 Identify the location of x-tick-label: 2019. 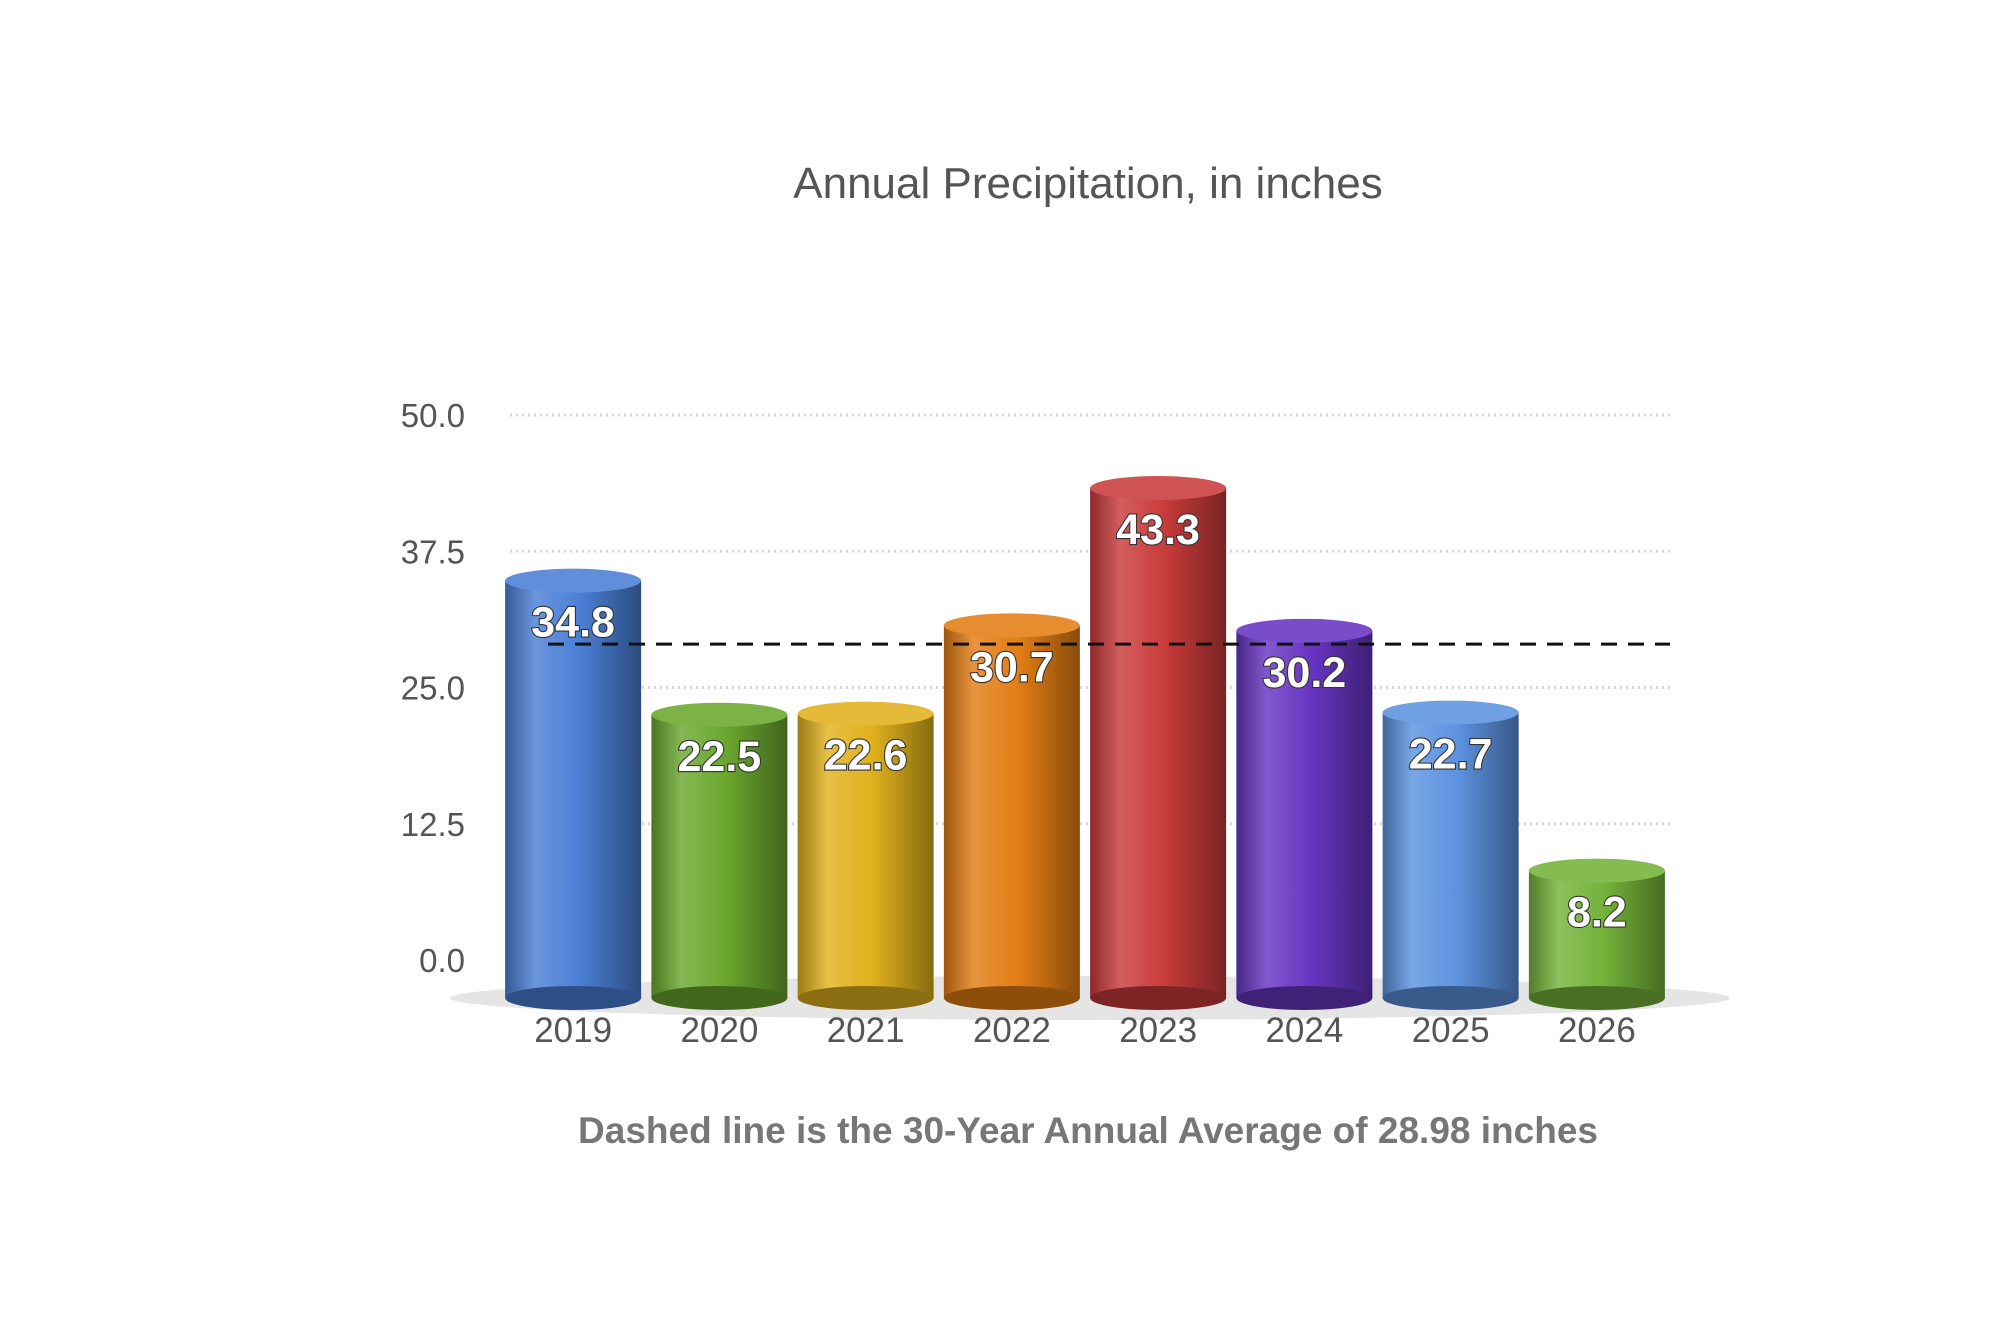
(573, 1030).